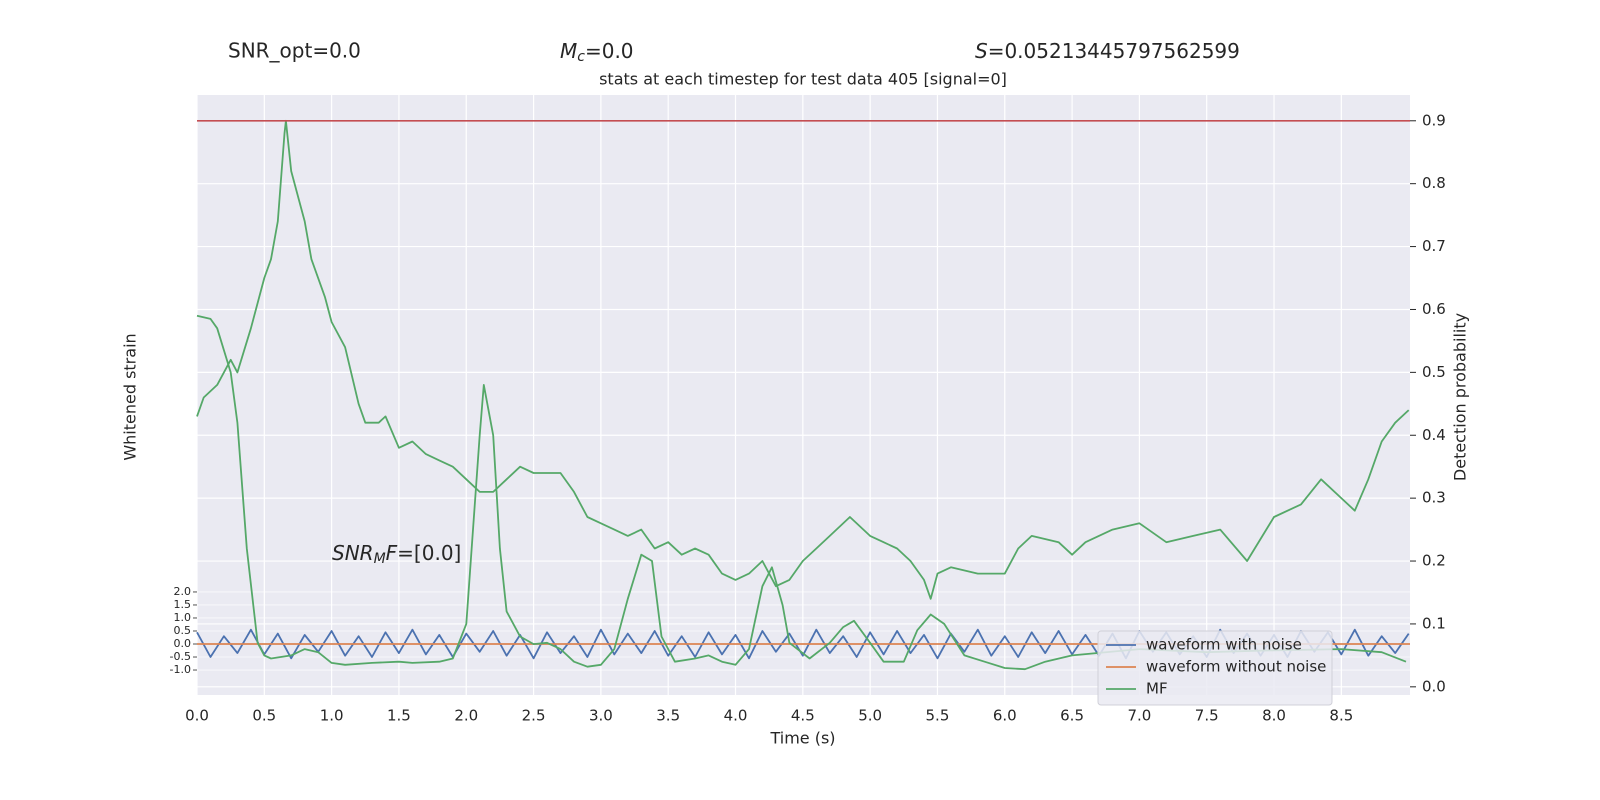  I want to click on x-tick-label: 7.5, so click(1207, 716).